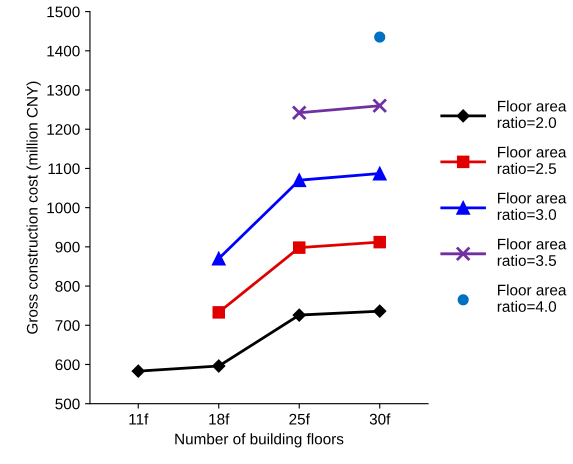 This screenshot has height=464, width=573. I want to click on legend-label: Floor area ratio=4.0, so click(532, 298).